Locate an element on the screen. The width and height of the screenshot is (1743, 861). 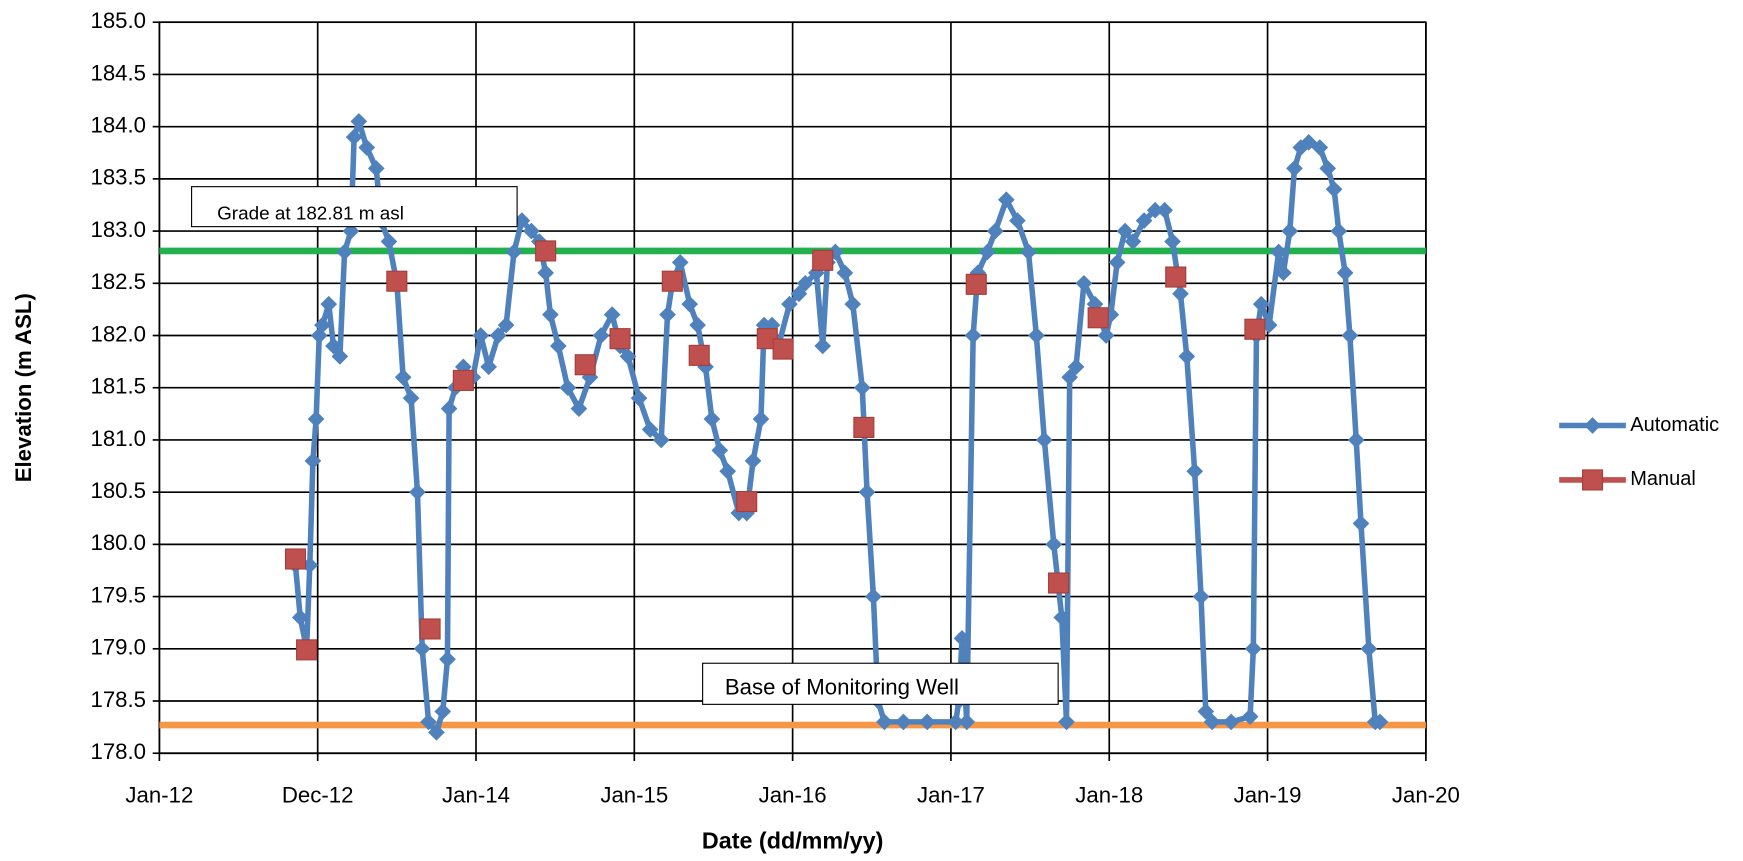
annotation-box is located at coordinates (354, 207).